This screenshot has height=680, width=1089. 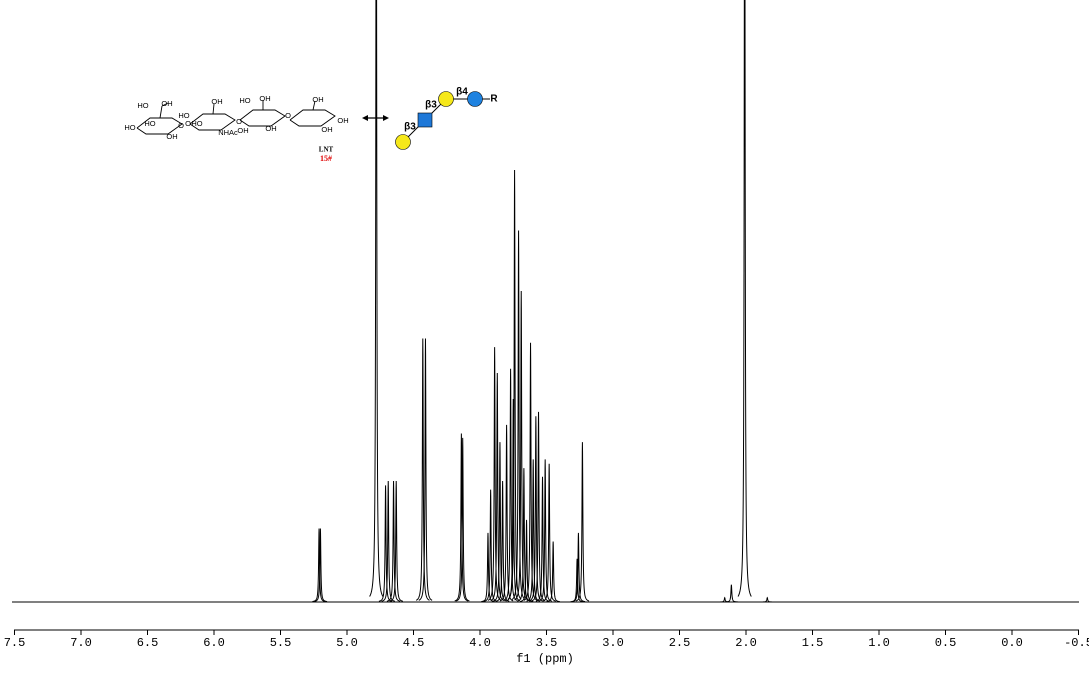 What do you see at coordinates (494, 99) in the screenshot?
I see `glycan-label: R` at bounding box center [494, 99].